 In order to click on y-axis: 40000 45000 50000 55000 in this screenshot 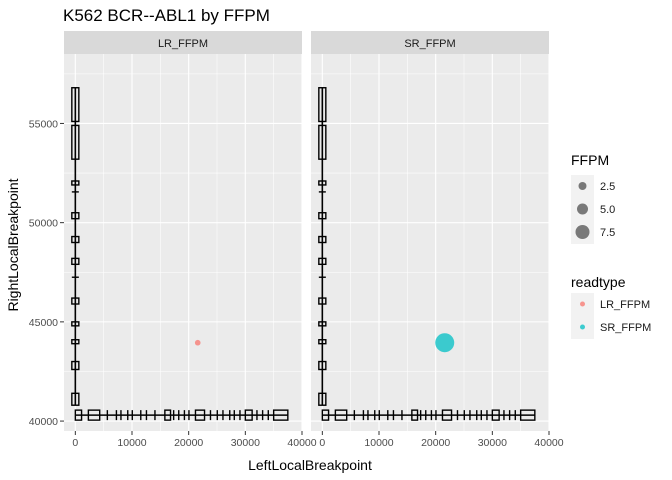, I will do `click(46, 273)`.